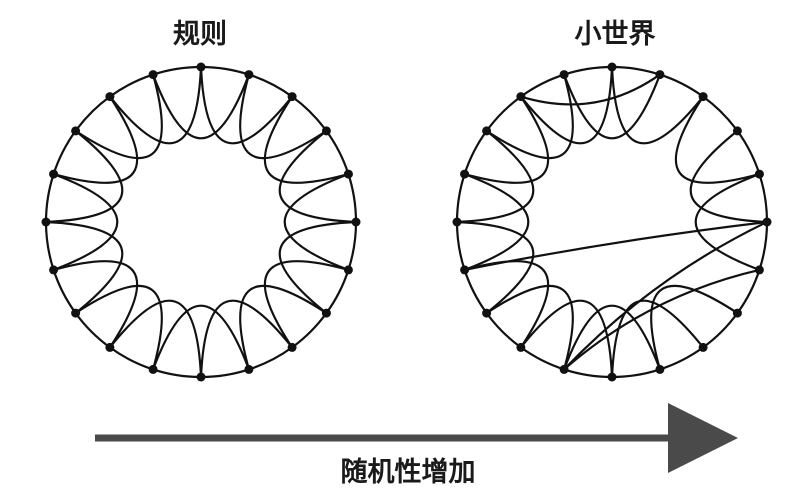 The image size is (800, 496). What do you see at coordinates (200, 34) in the screenshot?
I see `regular-label: 规则` at bounding box center [200, 34].